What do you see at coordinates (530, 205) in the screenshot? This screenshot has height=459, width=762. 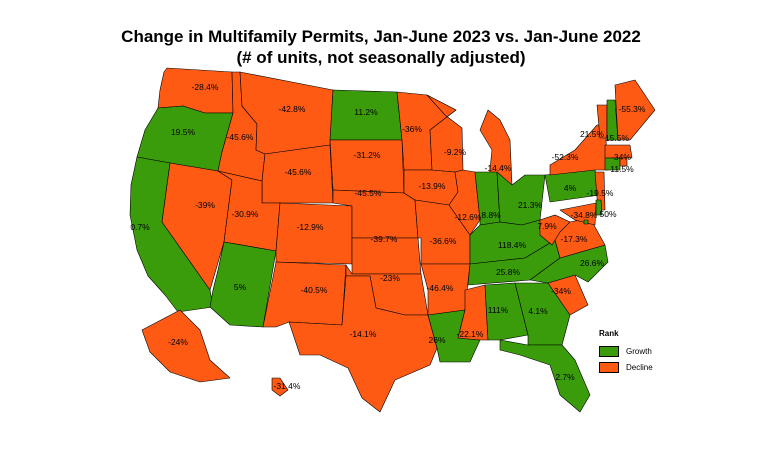 I see `state-label-oh: 21.3%` at bounding box center [530, 205].